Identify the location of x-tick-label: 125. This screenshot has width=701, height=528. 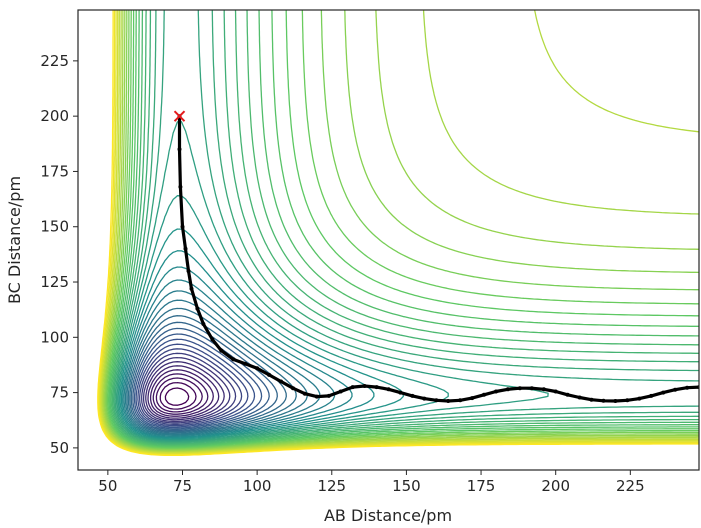
(331, 486).